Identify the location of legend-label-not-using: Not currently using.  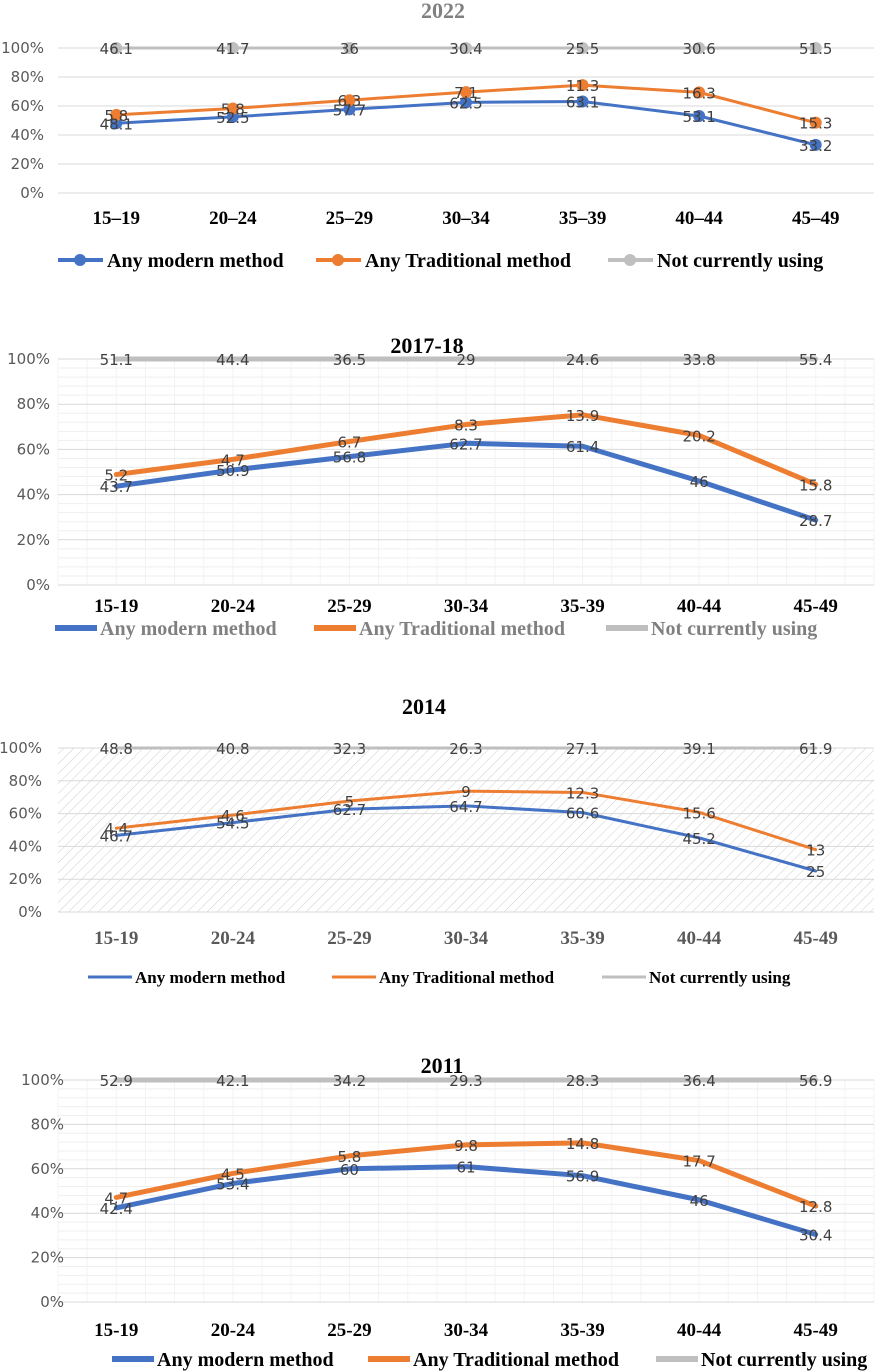
(784, 1360).